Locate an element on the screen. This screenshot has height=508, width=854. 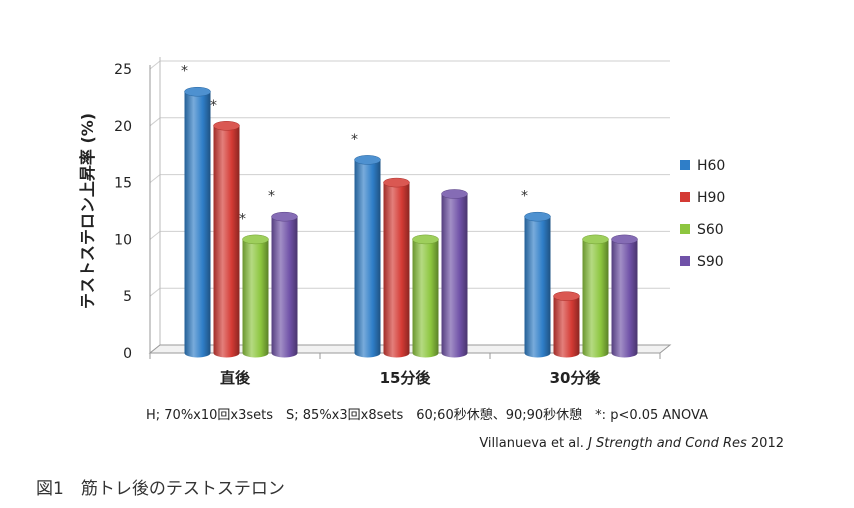
x-category-label: 15分後 is located at coordinates (406, 378).